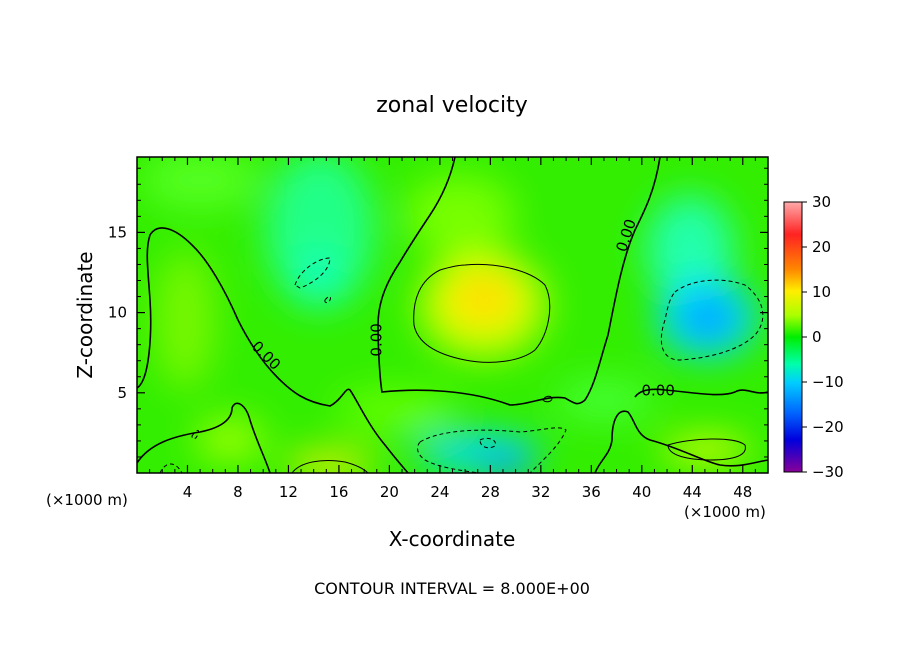 The height and width of the screenshot is (654, 904). I want to click on small-contour-loop, so click(547, 399).